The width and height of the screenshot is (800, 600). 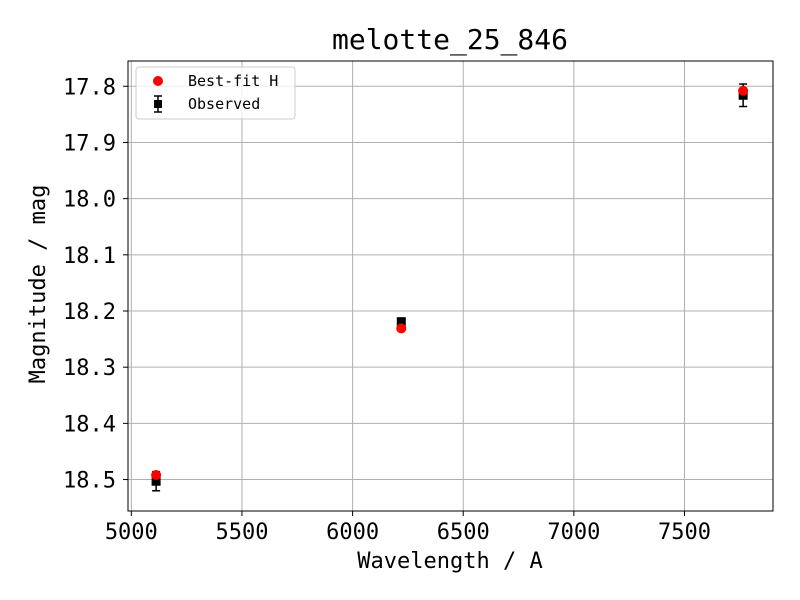 I want to click on legend-label-best-fit: Best-fit H, so click(x=233, y=81).